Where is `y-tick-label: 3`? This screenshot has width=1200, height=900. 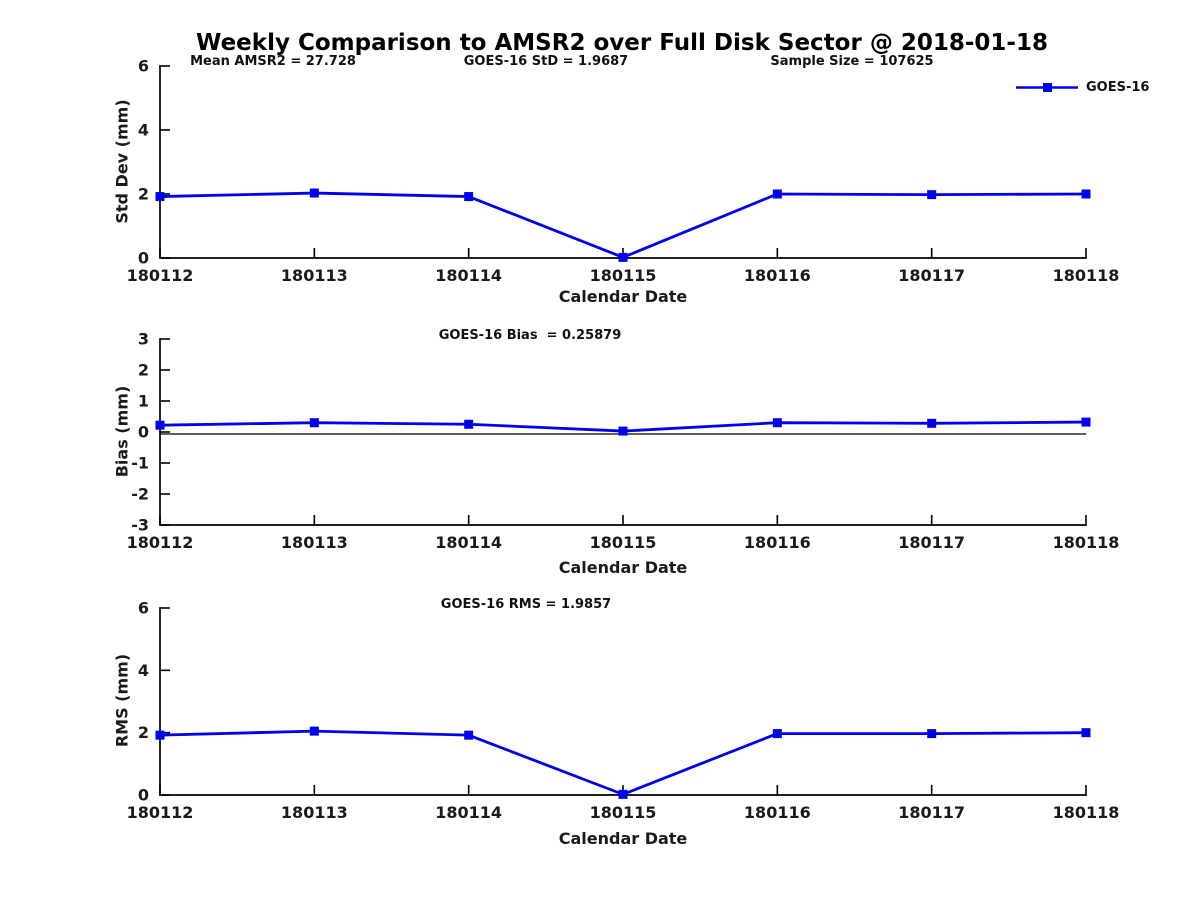
y-tick-label: 3 is located at coordinates (143, 339).